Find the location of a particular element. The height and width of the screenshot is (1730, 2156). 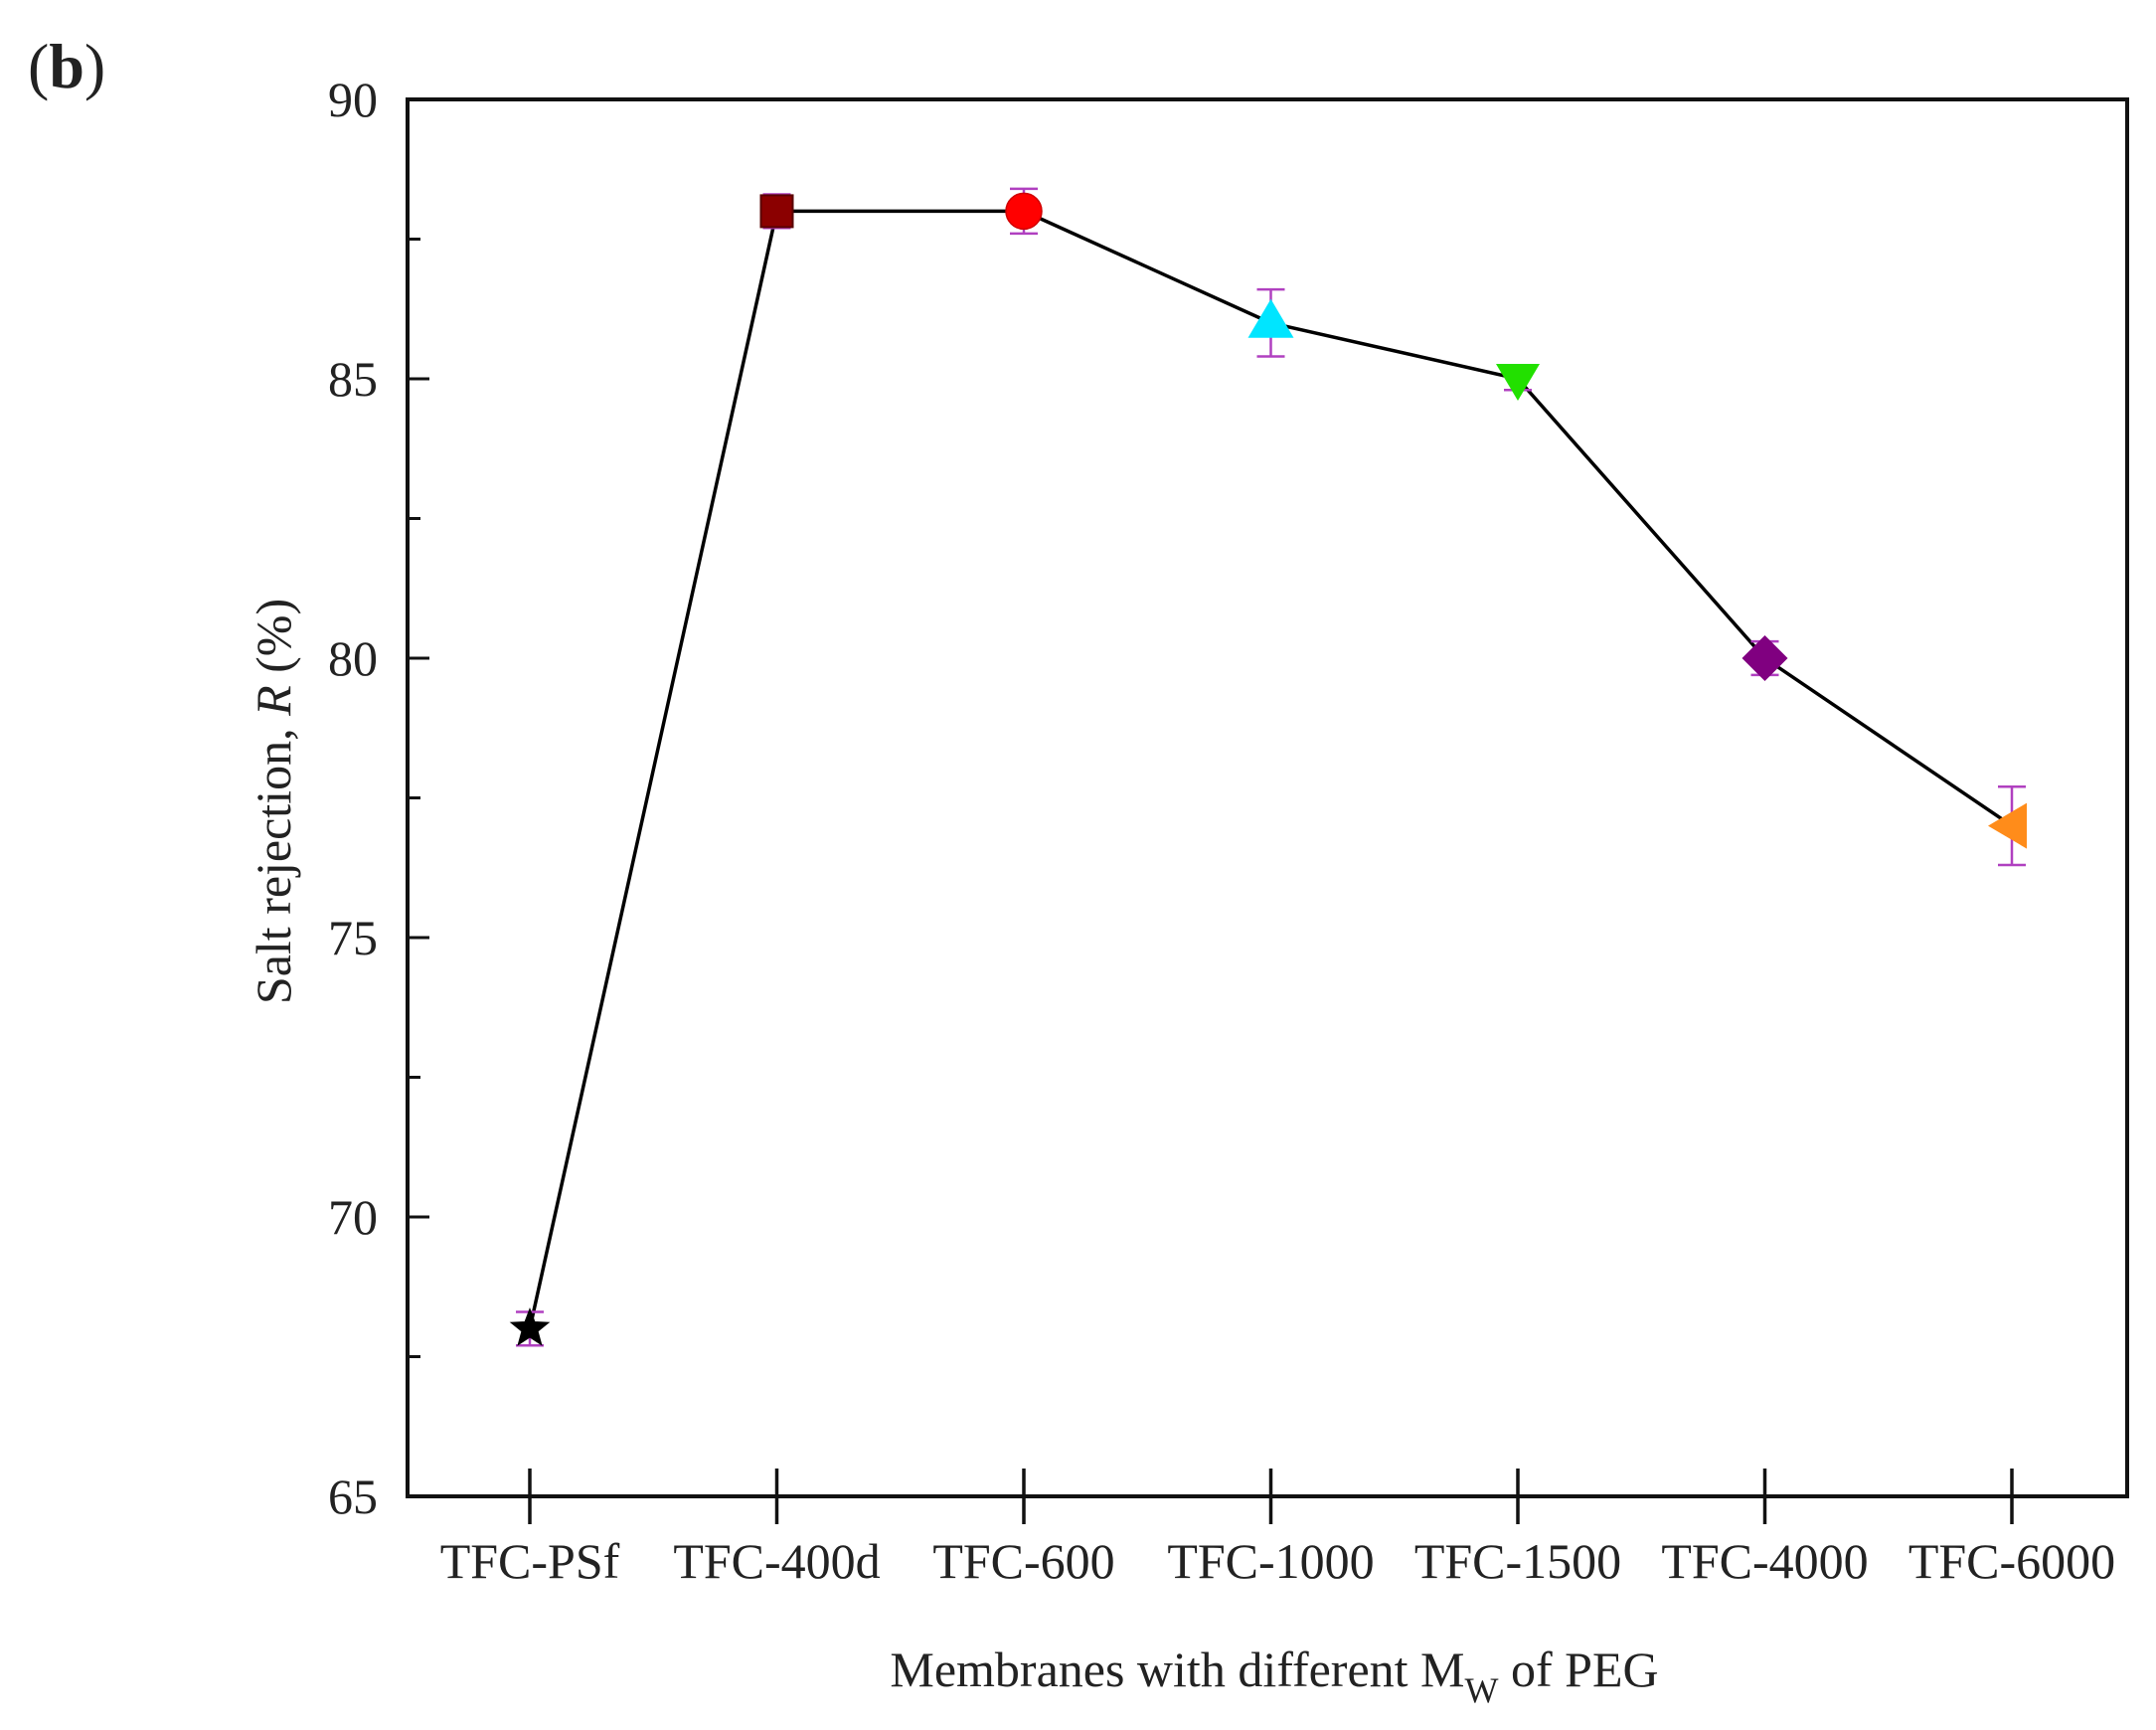

data-point-circle is located at coordinates (1024, 211).